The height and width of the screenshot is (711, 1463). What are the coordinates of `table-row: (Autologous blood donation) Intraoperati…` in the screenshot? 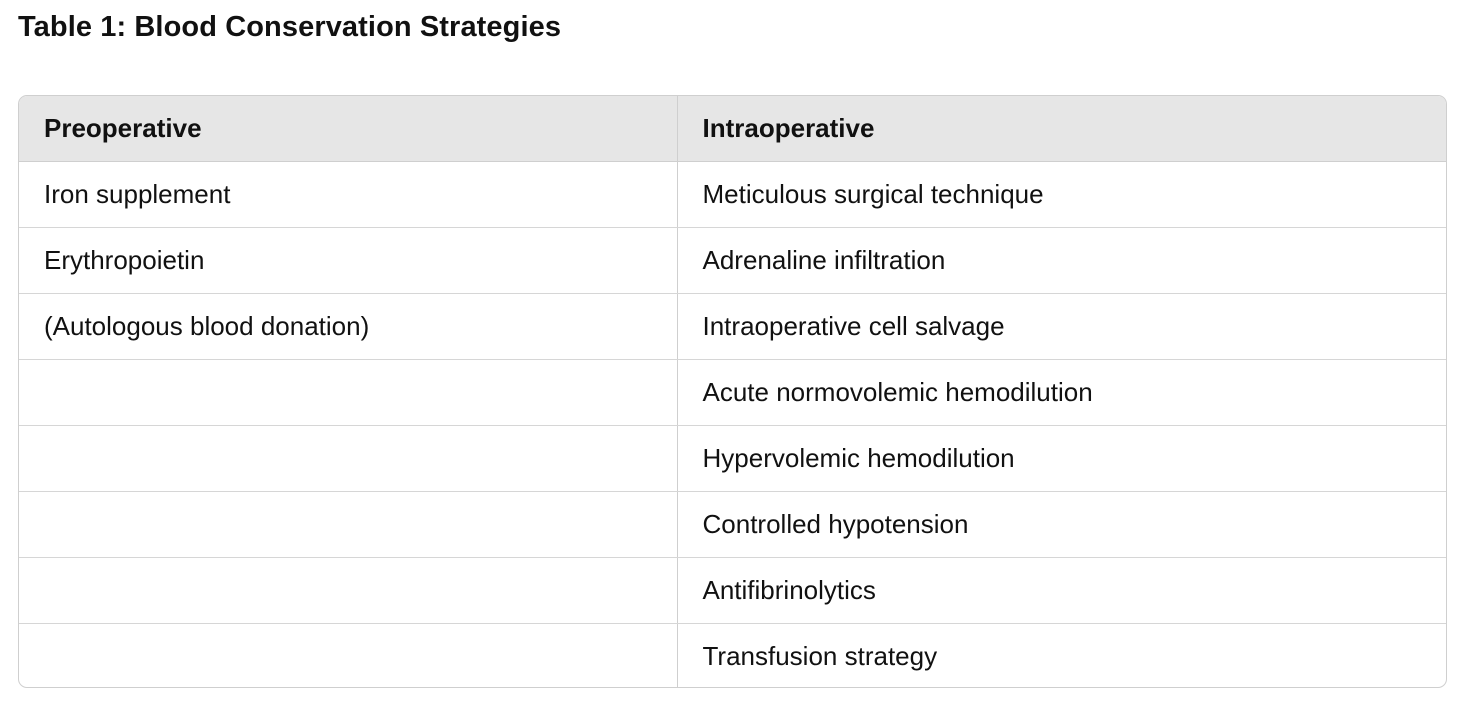 It's located at (732, 326).